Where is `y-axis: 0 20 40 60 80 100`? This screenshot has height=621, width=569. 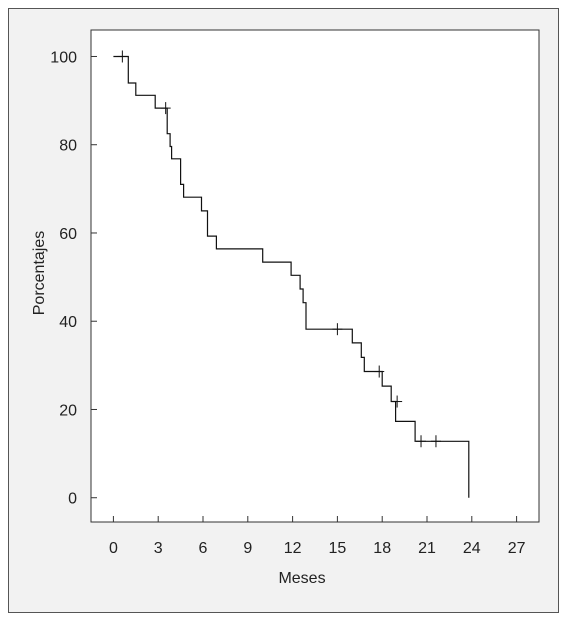
y-axis: 0 20 40 60 80 100 is located at coordinates (73, 278).